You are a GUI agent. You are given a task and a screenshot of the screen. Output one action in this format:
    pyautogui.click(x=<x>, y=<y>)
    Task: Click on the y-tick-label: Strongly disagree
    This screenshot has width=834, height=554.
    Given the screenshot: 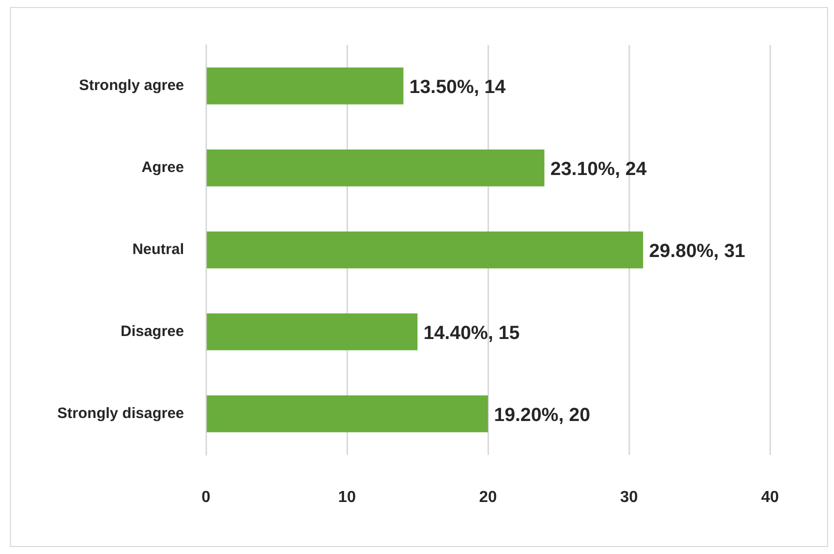 What is the action you would take?
    pyautogui.click(x=120, y=413)
    